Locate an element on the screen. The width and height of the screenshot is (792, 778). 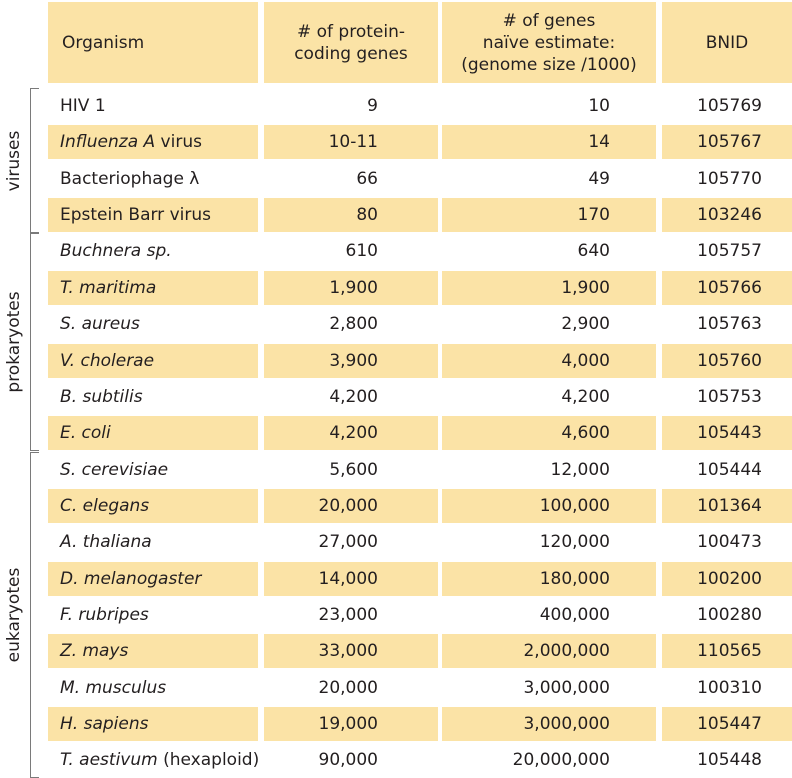
bnid-cell: 103246 is located at coordinates (727, 215).